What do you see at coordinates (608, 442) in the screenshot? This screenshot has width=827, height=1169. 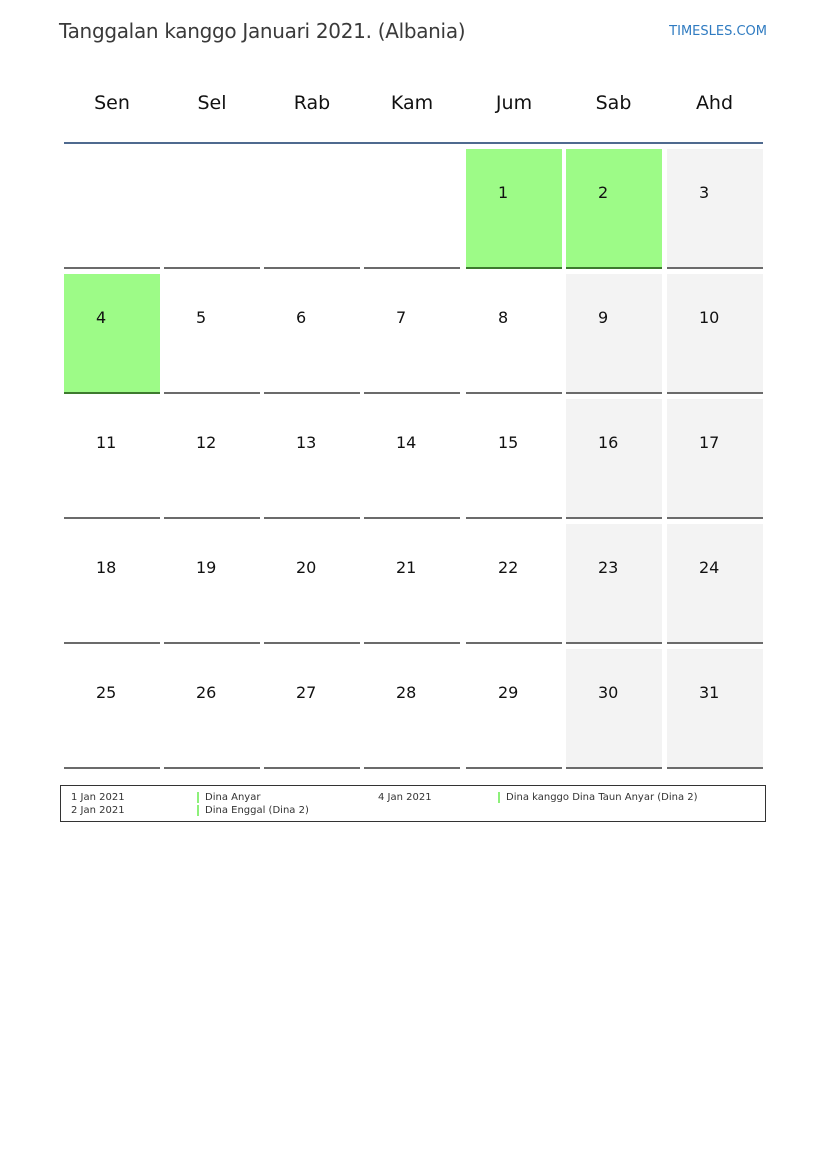 I see `day-number: 16` at bounding box center [608, 442].